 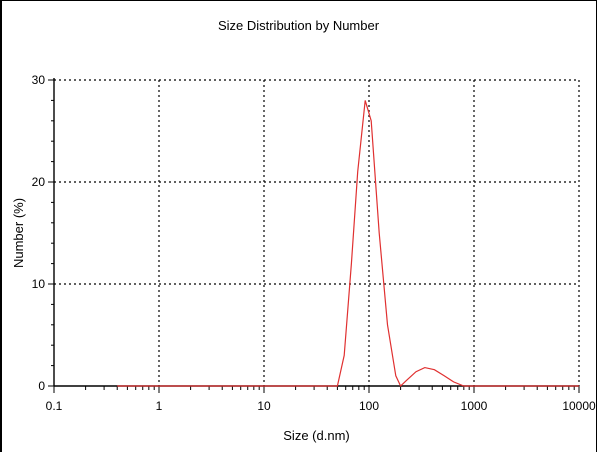 What do you see at coordinates (474, 406) in the screenshot?
I see `x-tick-label: 1000` at bounding box center [474, 406].